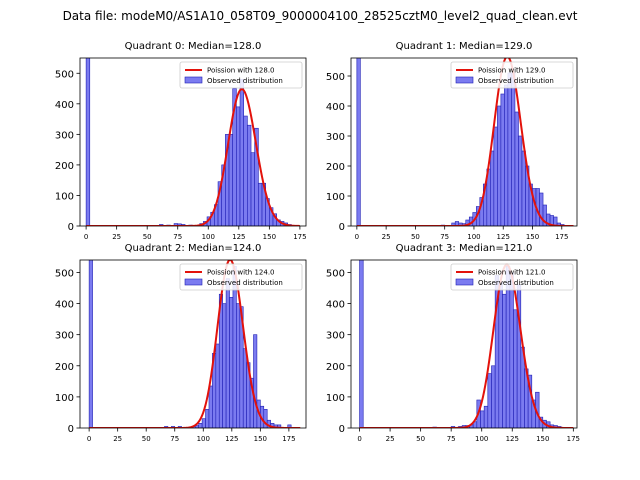  I want to click on panel-title: Quadrant 0: Median=128.0, so click(193, 46).